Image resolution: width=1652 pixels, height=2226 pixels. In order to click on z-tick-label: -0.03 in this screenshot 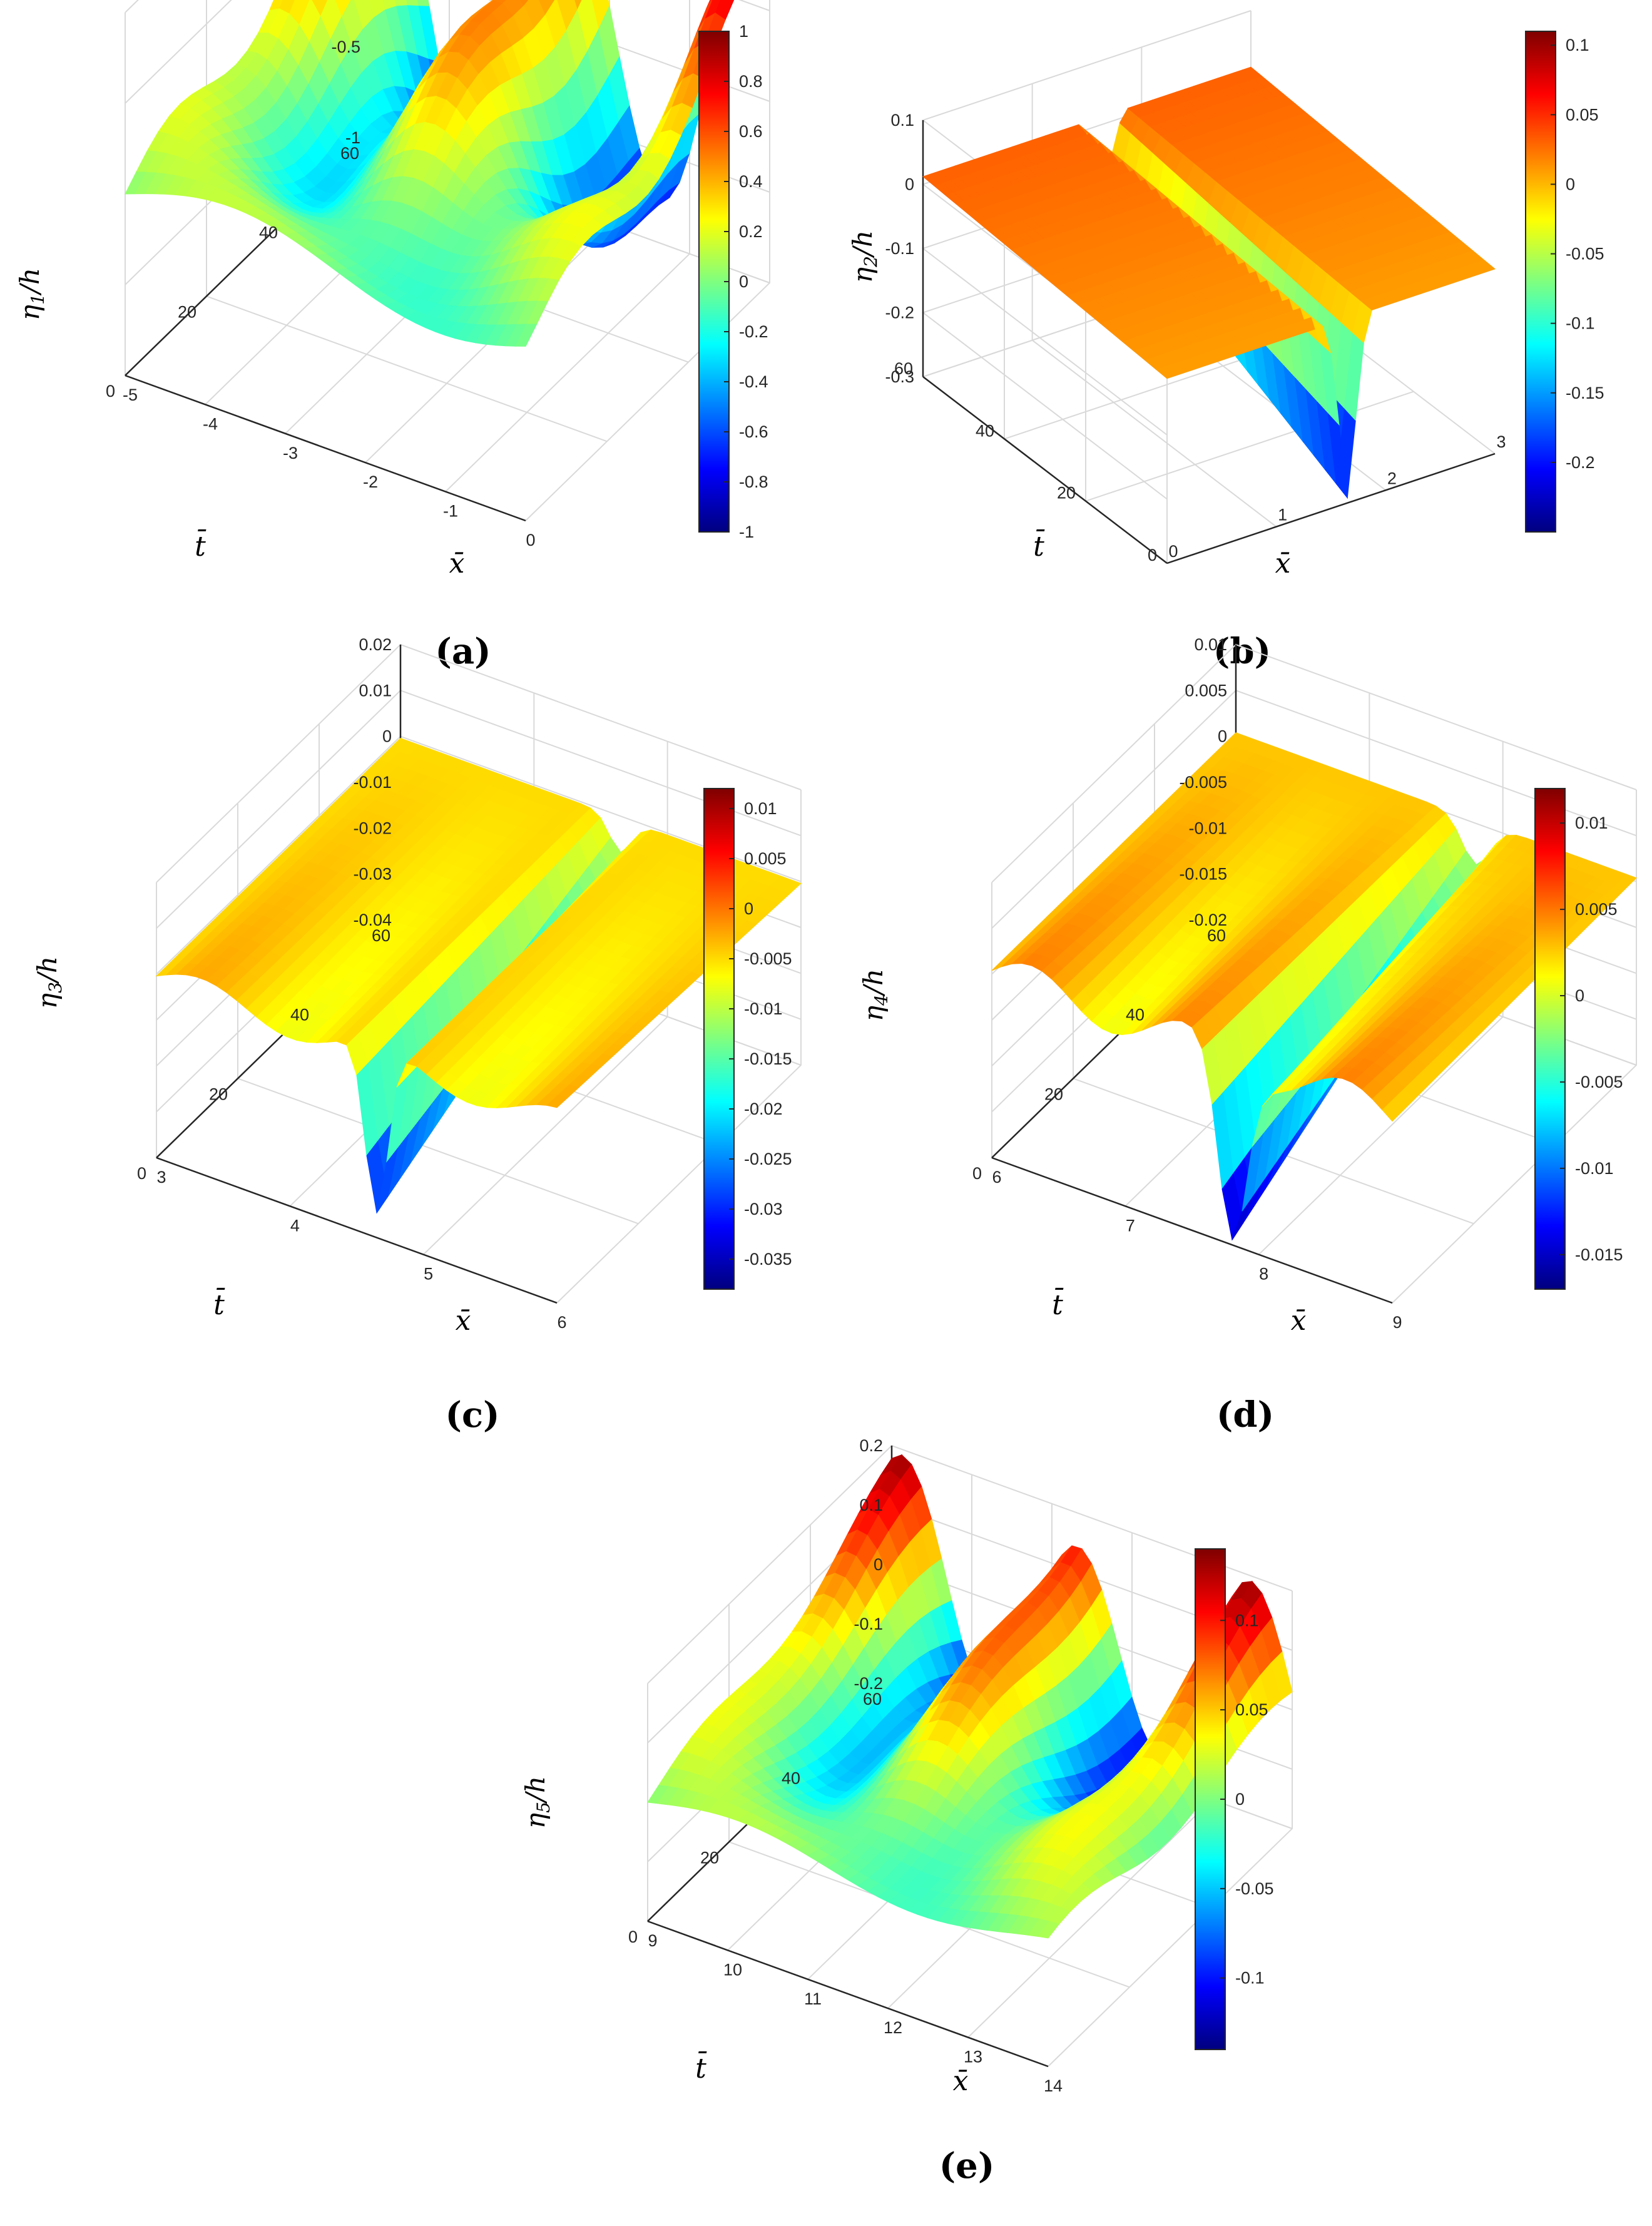, I will do `click(372, 874)`.